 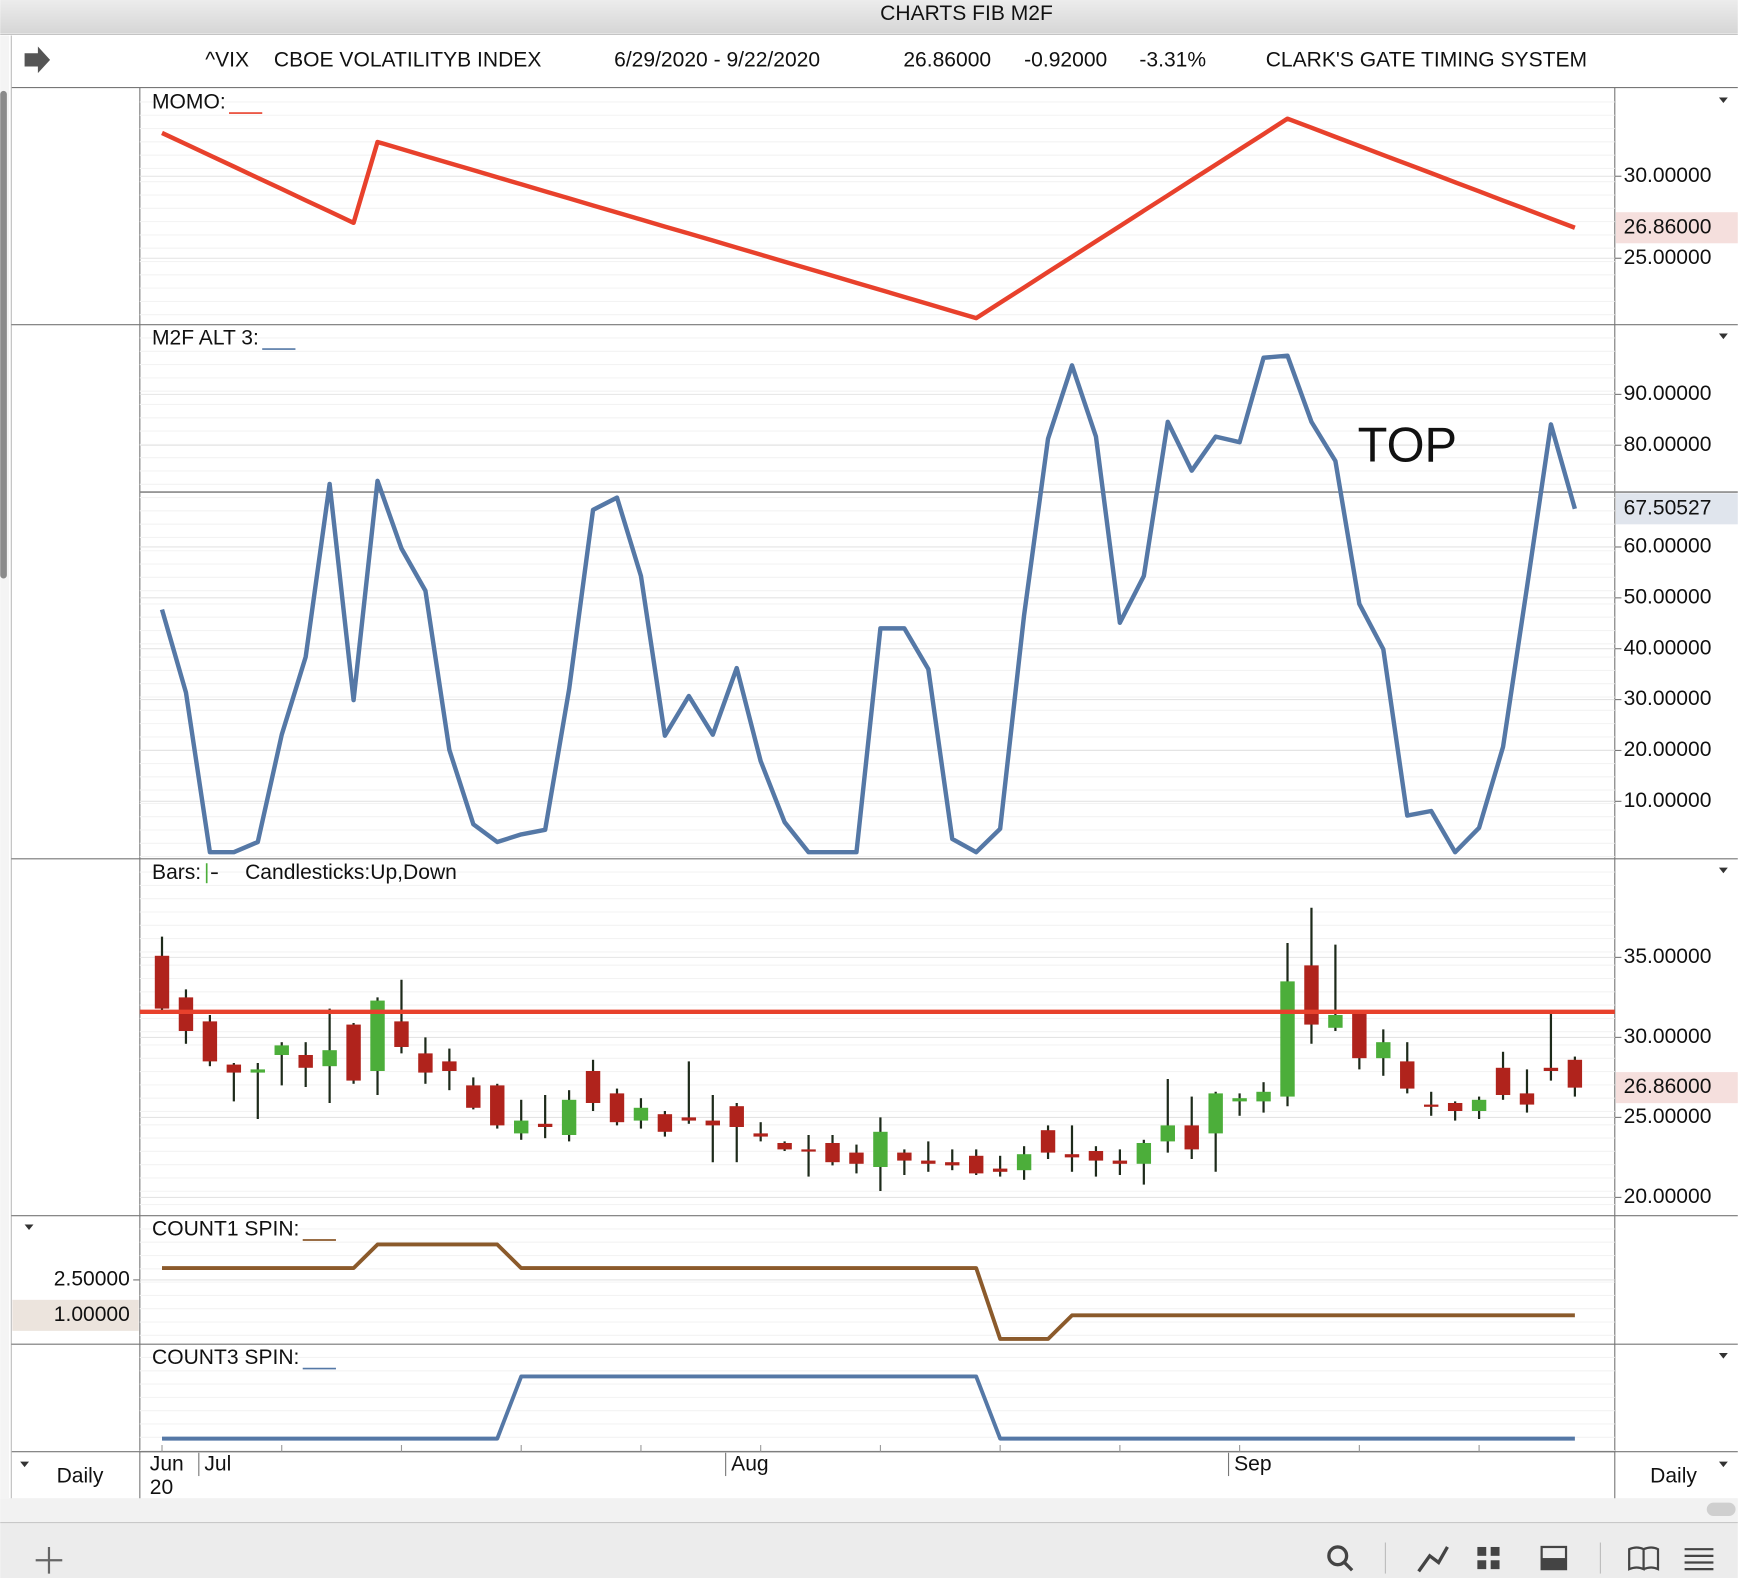 What do you see at coordinates (1520, 1558) in the screenshot?
I see `toolbar-icons` at bounding box center [1520, 1558].